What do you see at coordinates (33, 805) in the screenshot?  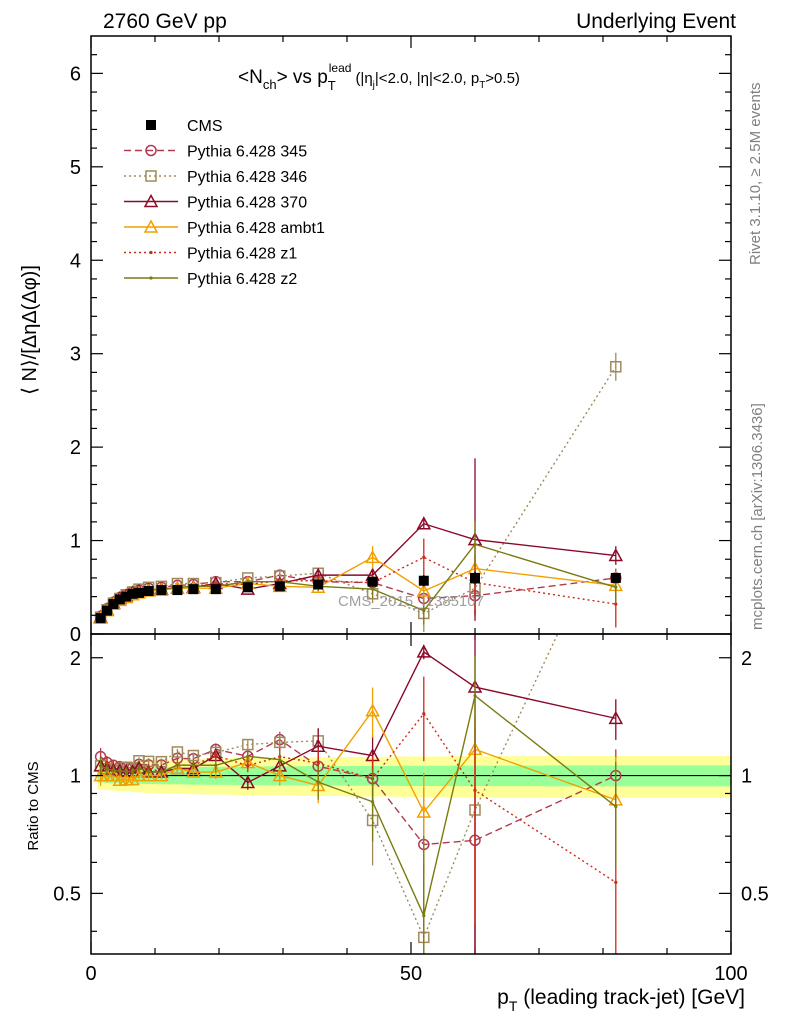 I see `ratio-y-axis-title: Ratio to CMS` at bounding box center [33, 805].